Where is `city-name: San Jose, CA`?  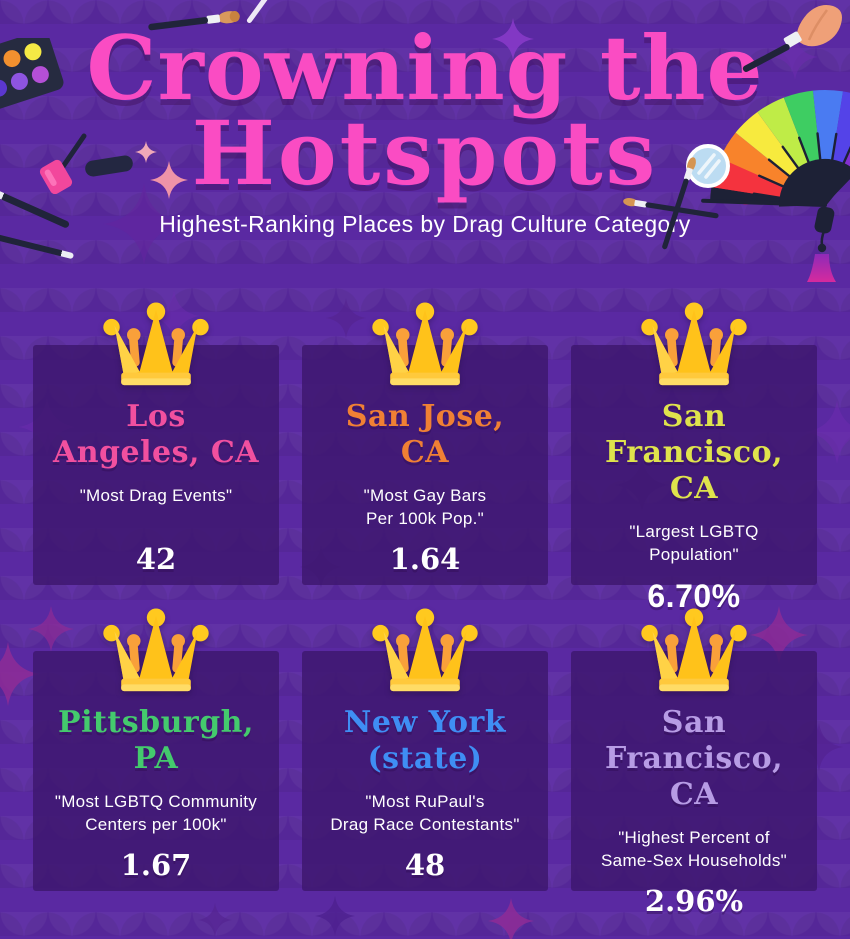
city-name: San Jose, CA is located at coordinates (425, 434).